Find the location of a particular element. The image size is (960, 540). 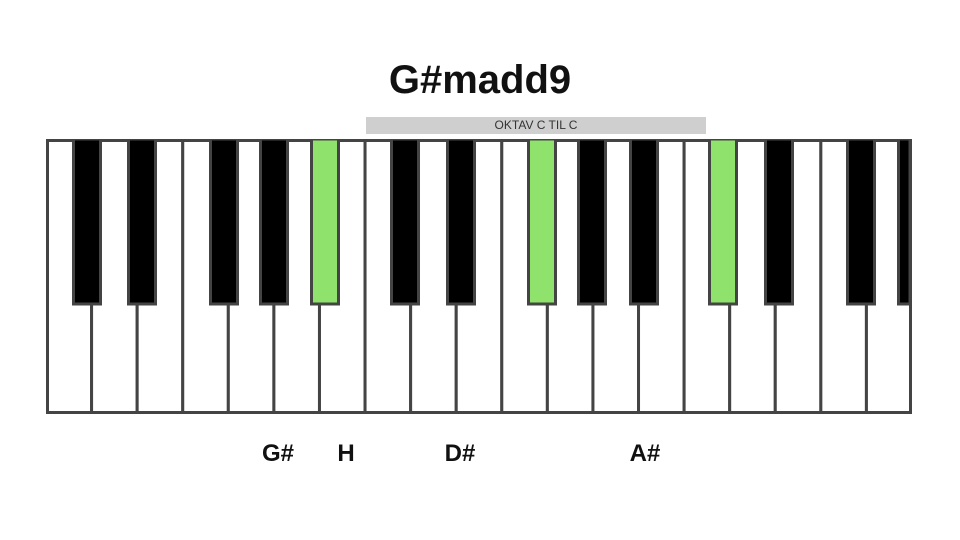

black-key-g-sharp-highlighted is located at coordinates (325, 222).